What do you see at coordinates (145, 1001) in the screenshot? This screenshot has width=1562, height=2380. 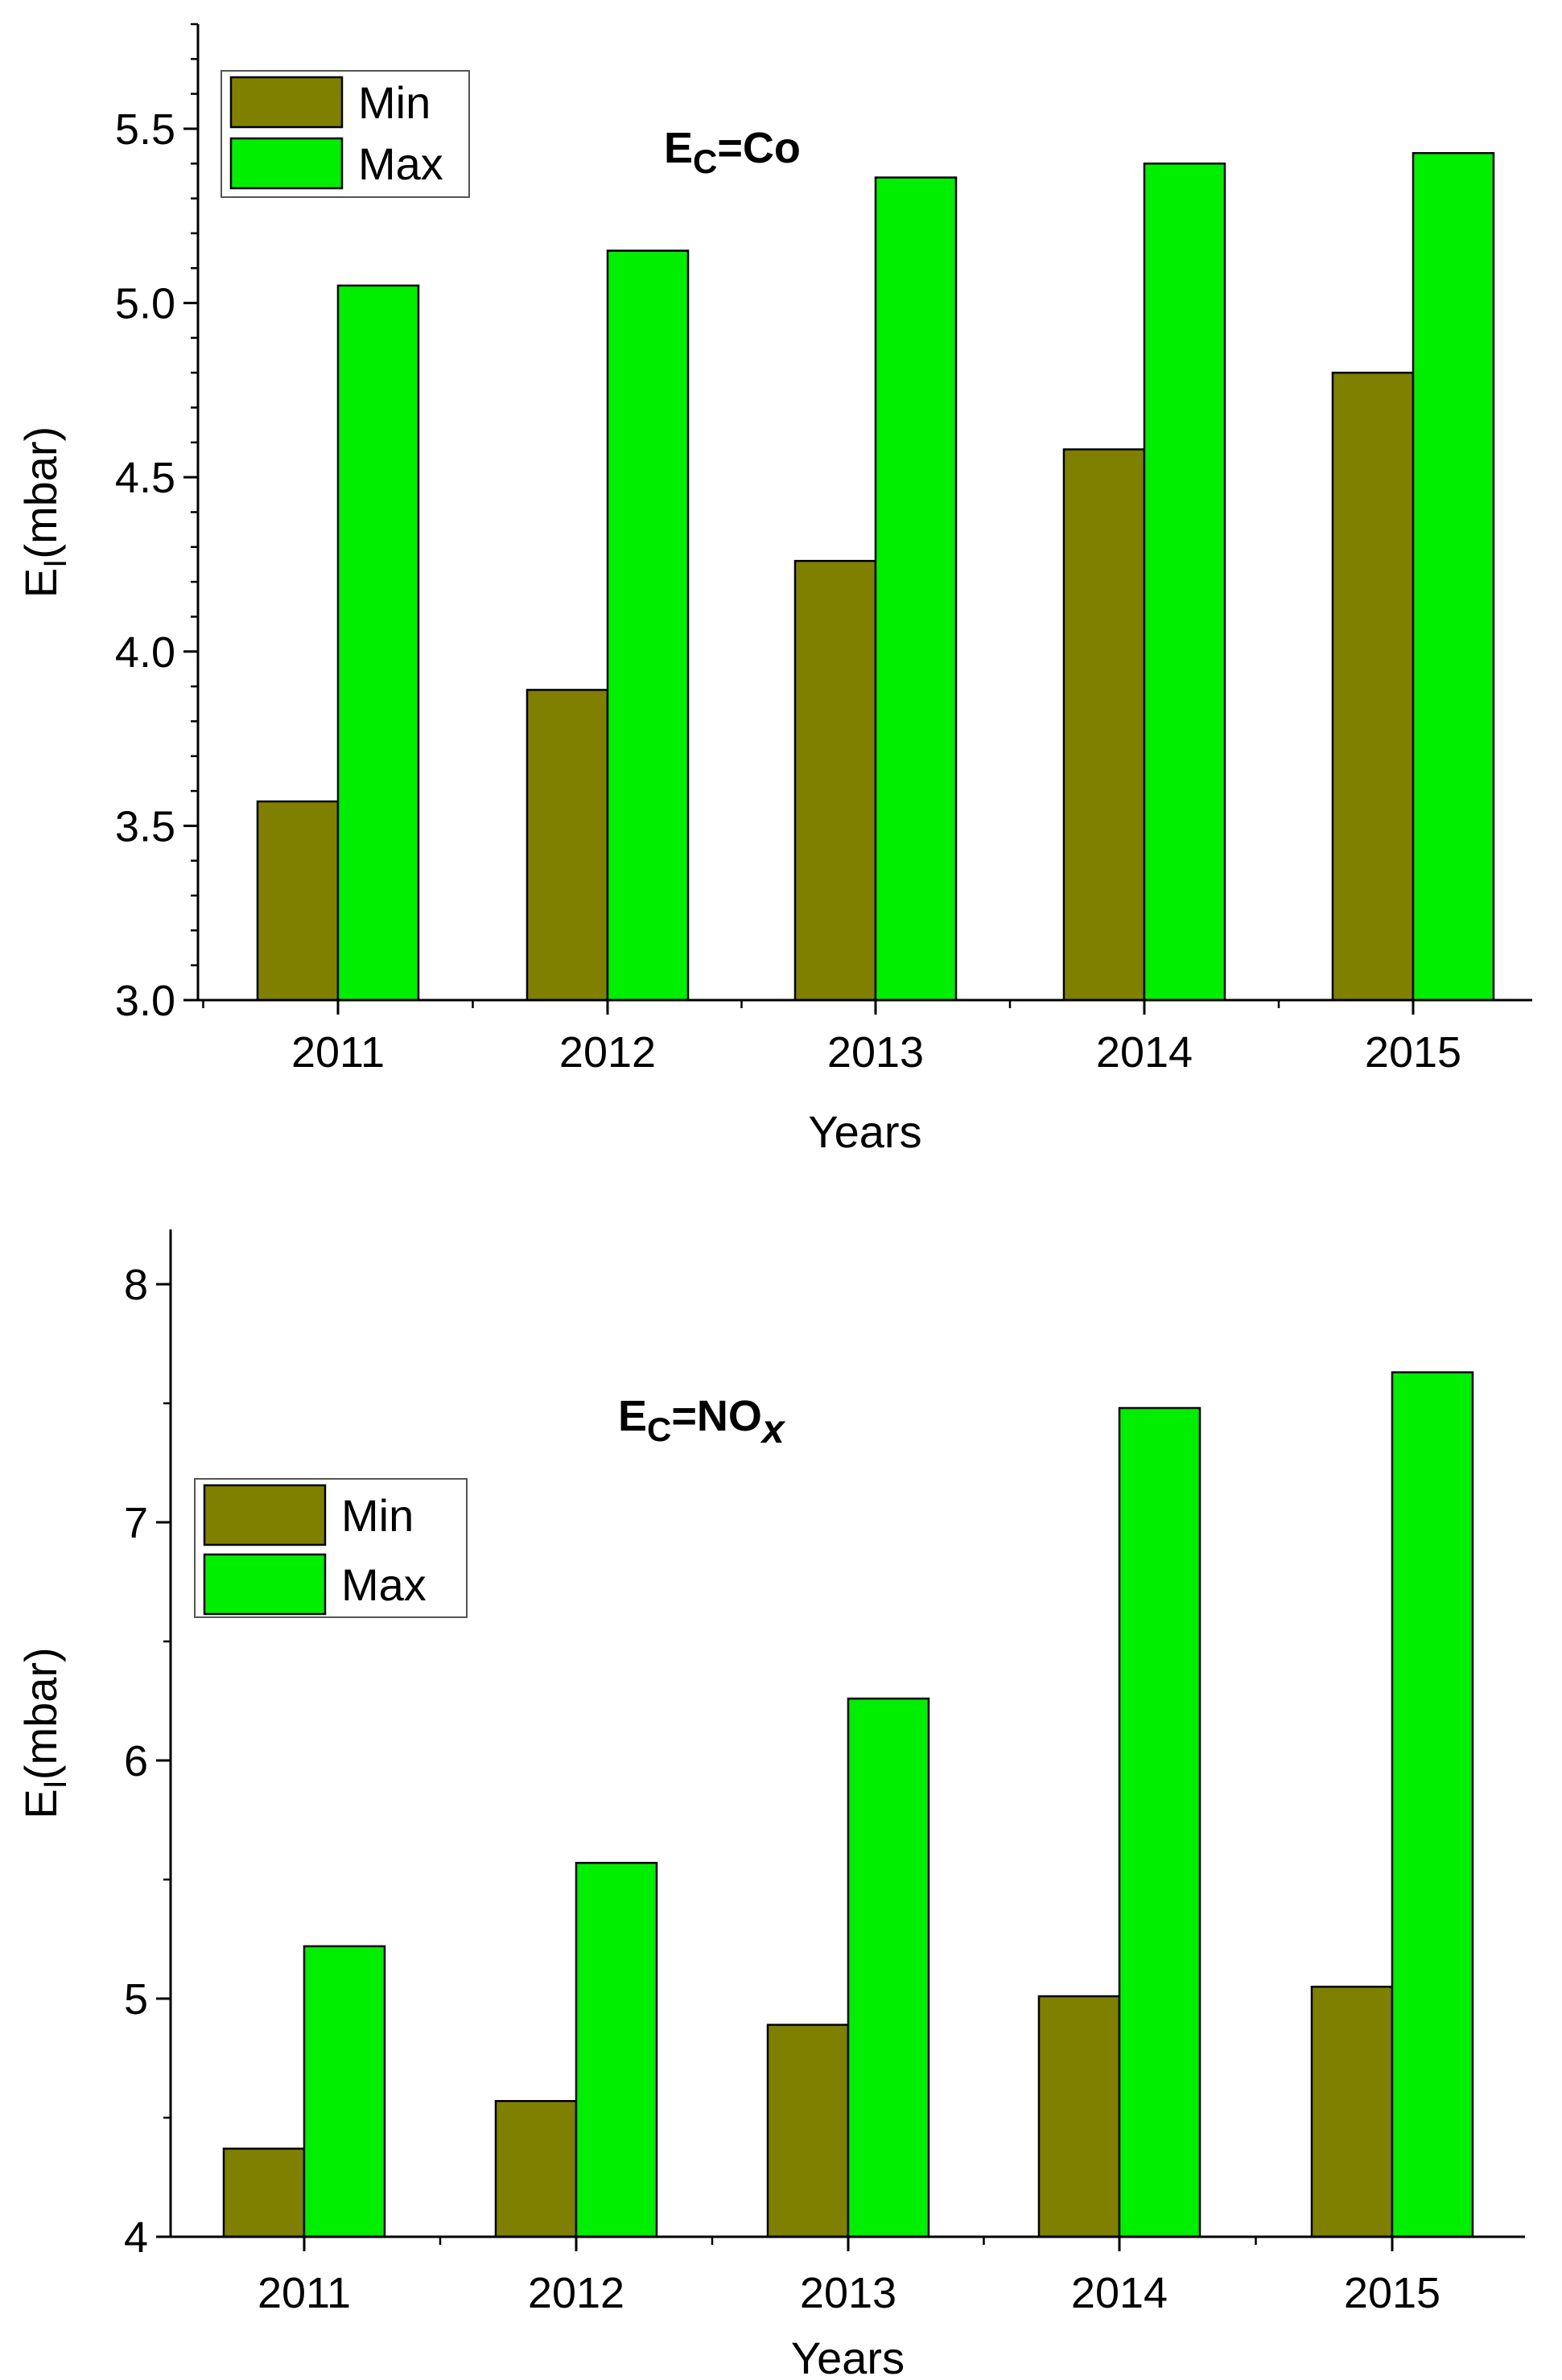 I see `y-tick-label: 3.0` at bounding box center [145, 1001].